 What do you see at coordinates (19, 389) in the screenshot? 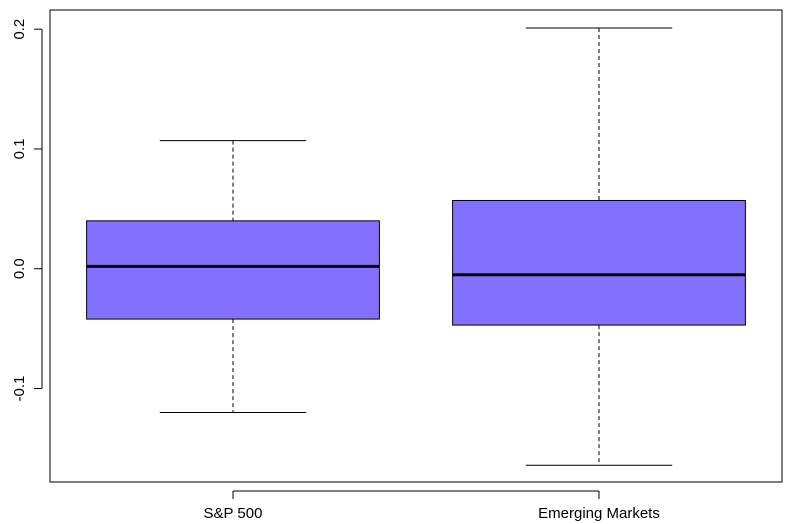
I see `y-tick-label: -0.1` at bounding box center [19, 389].